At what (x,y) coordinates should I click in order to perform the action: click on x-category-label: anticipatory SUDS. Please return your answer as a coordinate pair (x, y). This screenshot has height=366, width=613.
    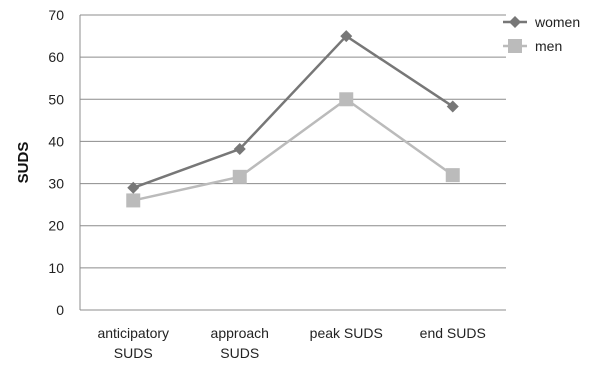
    Looking at the image, I should click on (133, 343).